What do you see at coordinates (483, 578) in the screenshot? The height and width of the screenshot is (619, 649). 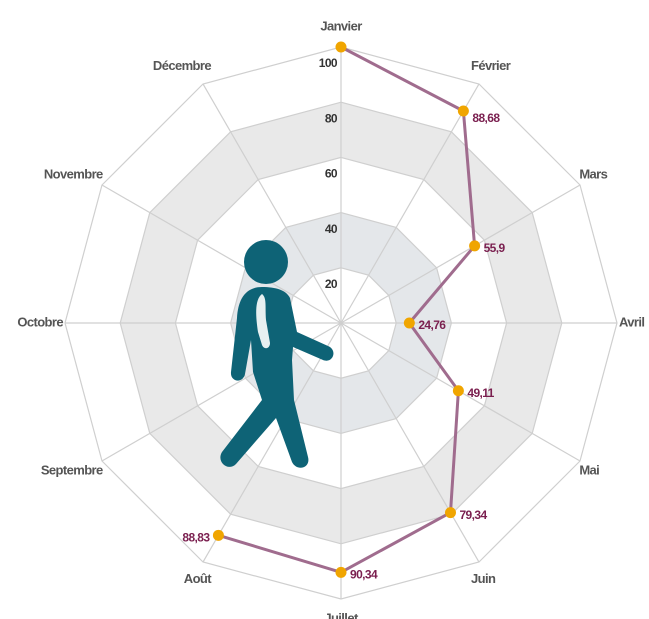 I see `category-label: Juin` at bounding box center [483, 578].